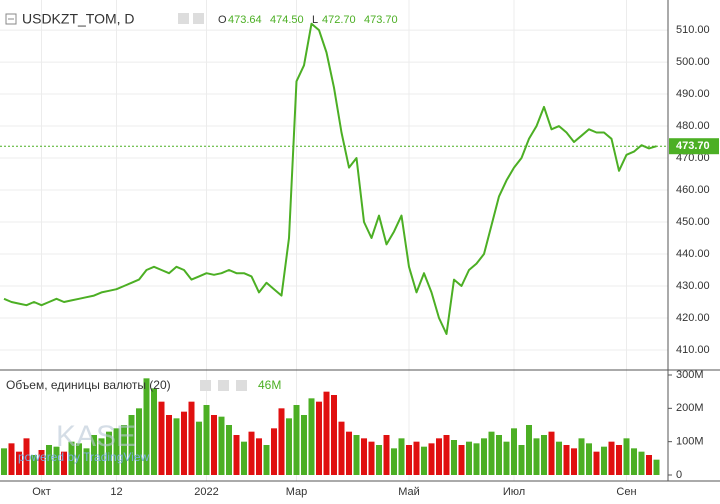 The image size is (720, 504). Describe the element at coordinates (693, 254) in the screenshot. I see `y-tick-label: 440.00` at that location.